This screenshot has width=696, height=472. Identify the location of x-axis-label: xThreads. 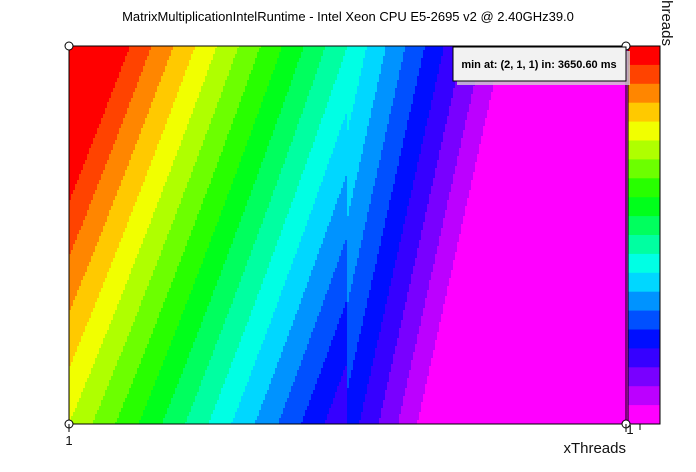
(594, 448).